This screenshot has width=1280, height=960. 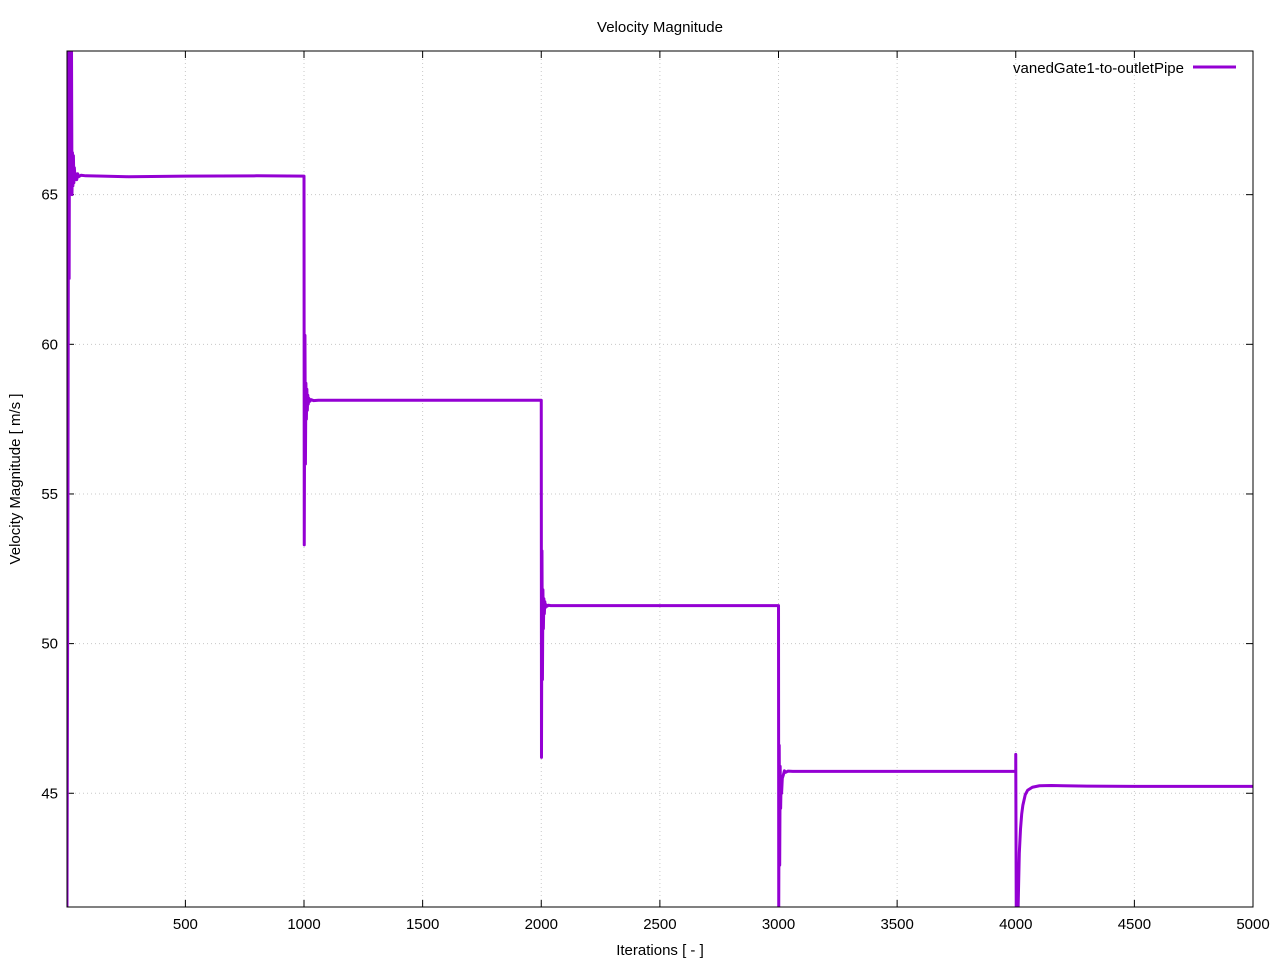 What do you see at coordinates (541, 924) in the screenshot?
I see `x-tick-label: 2000` at bounding box center [541, 924].